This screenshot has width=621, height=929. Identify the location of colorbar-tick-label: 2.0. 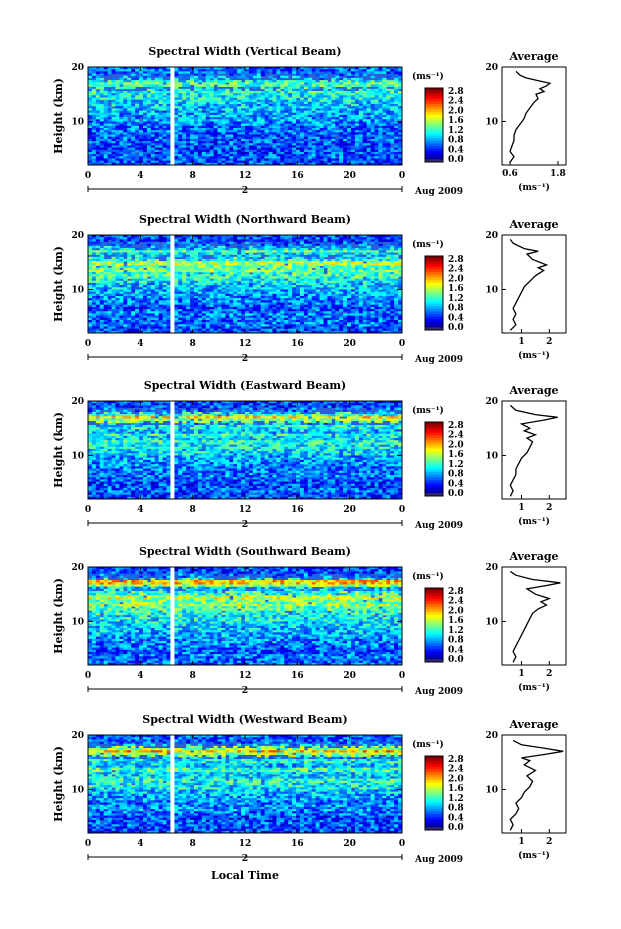
(456, 779).